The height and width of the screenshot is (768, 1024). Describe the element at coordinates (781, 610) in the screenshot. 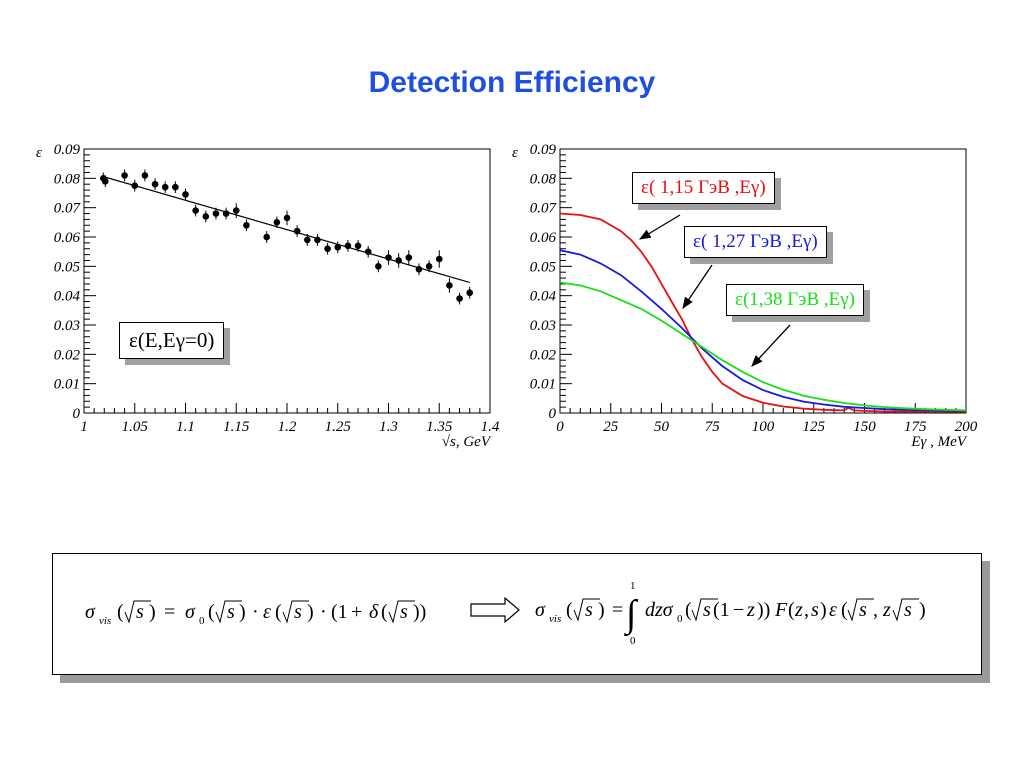

I see `svg-text: F` at that location.